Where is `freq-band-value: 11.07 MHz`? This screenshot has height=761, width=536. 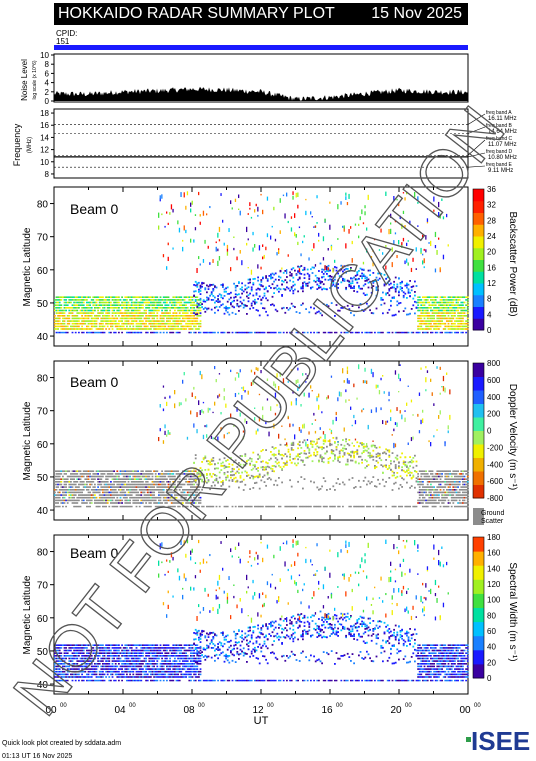 freq-band-value: 11.07 MHz is located at coordinates (502, 145).